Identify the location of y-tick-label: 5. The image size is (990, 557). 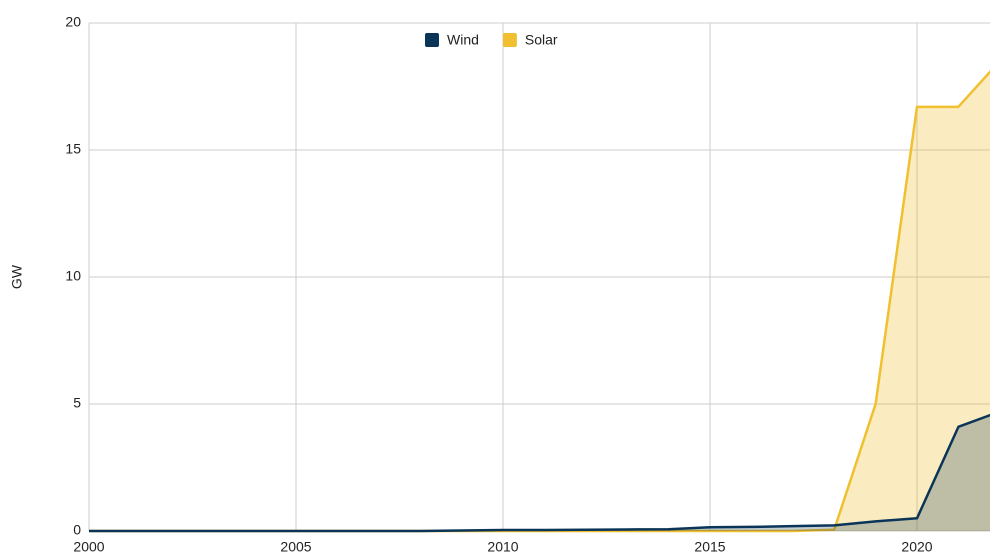
(77, 403).